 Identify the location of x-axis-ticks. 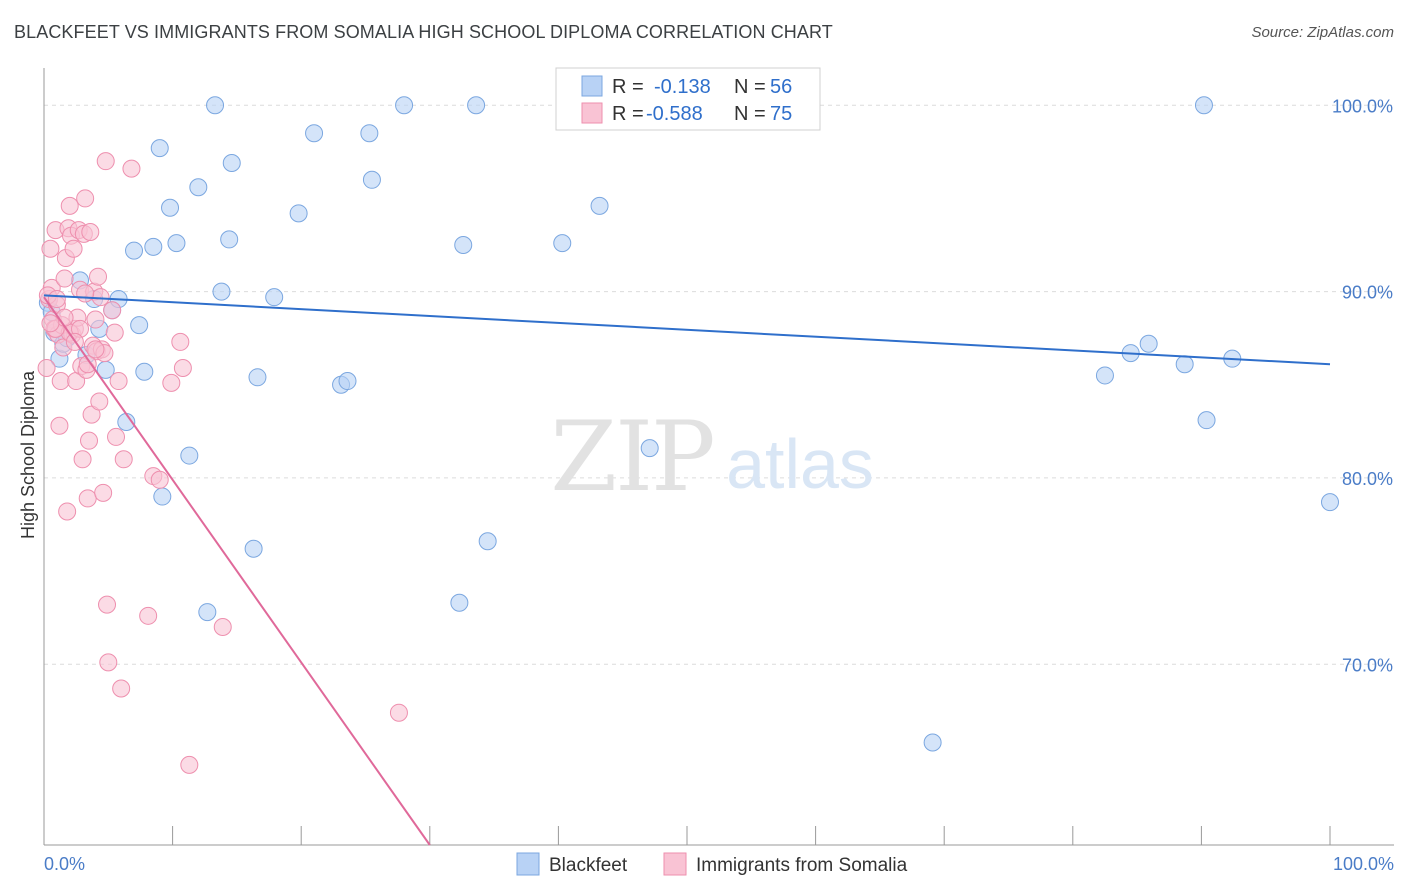
(751, 835).